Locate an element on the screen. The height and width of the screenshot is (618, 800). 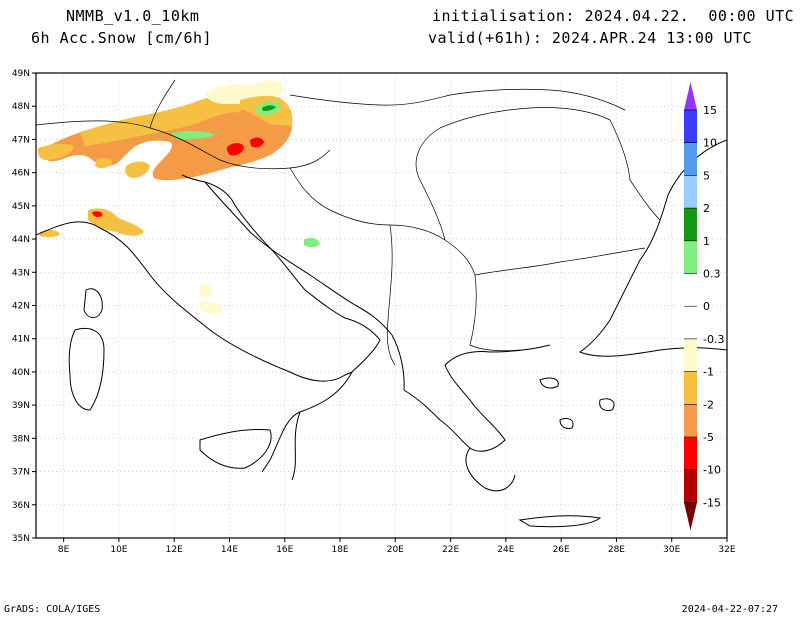
colorbar-label: 0.3 is located at coordinates (712, 274).